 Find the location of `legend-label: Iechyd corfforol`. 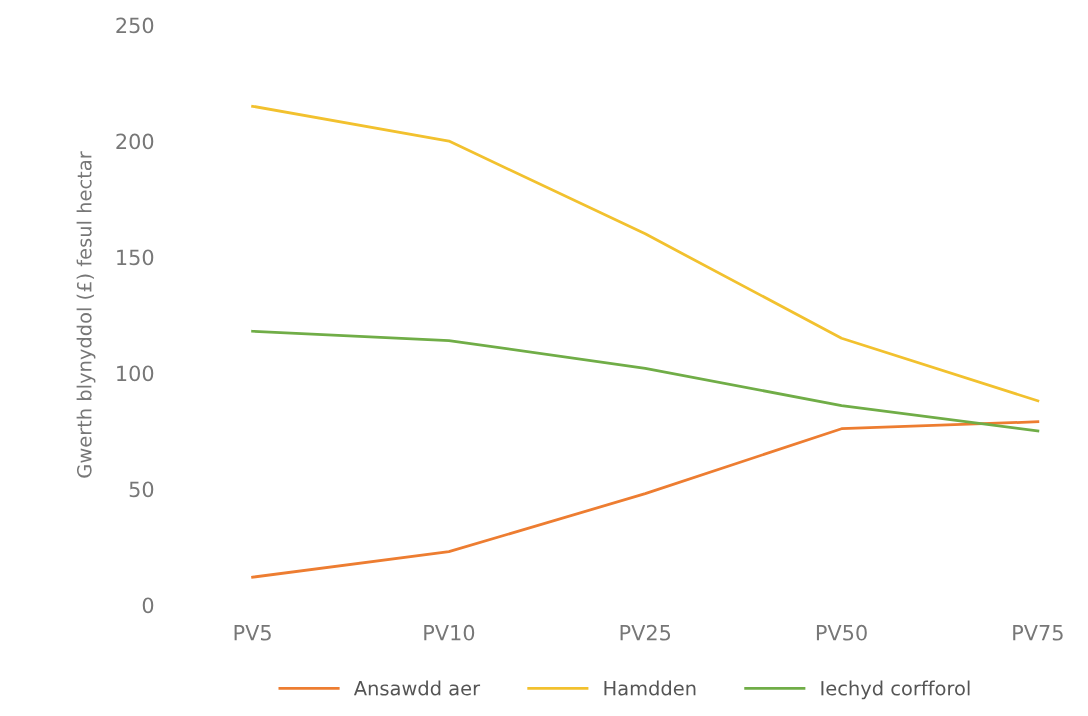

legend-label: Iechyd corfforol is located at coordinates (895, 690).